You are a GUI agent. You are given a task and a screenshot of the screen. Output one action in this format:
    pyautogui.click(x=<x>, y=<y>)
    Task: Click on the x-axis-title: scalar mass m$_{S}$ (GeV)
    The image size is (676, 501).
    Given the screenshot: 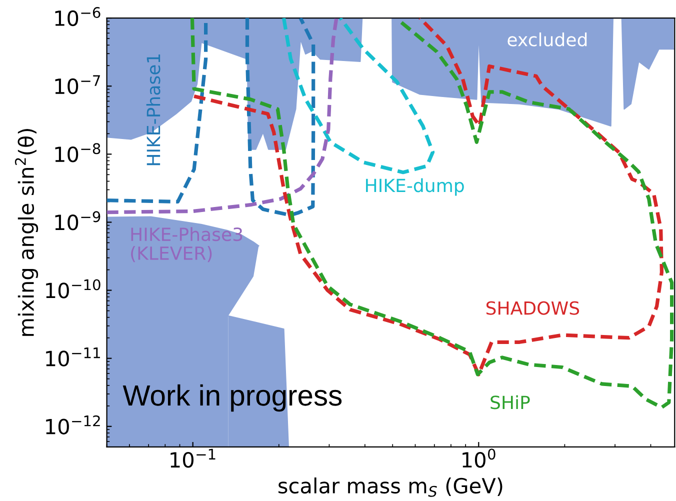 What is the action you would take?
    pyautogui.click(x=390, y=487)
    